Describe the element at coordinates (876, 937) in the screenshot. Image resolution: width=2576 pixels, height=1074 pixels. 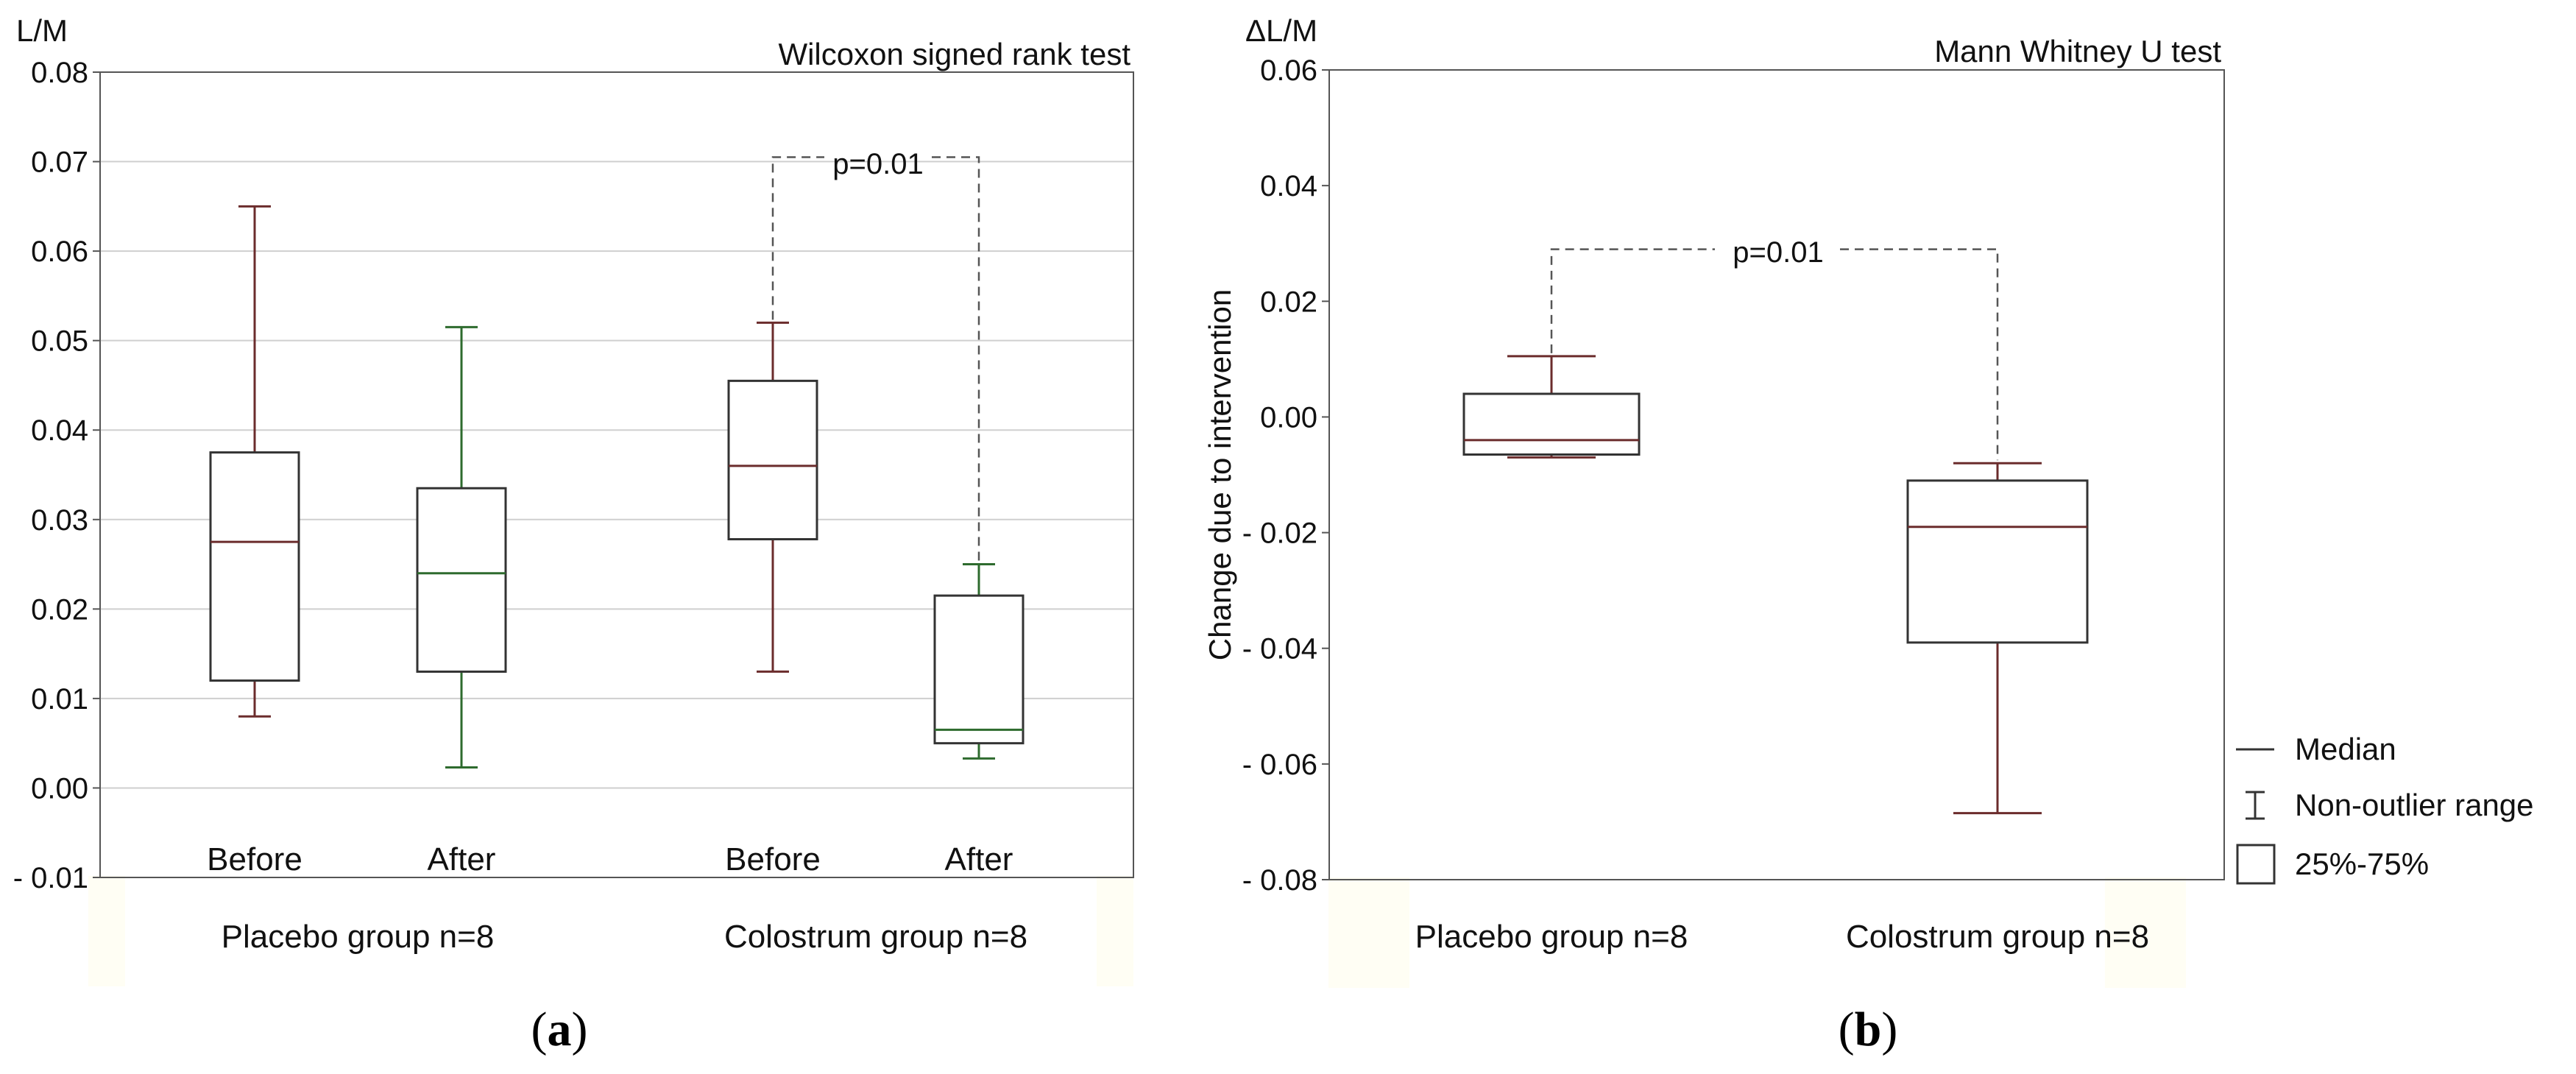
I see `panel-a-group-label: Colostrum group n=8` at that location.